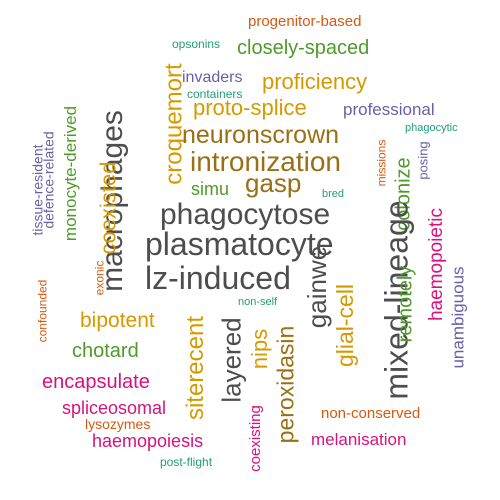  What do you see at coordinates (333, 194) in the screenshot?
I see `word: bred` at bounding box center [333, 194].